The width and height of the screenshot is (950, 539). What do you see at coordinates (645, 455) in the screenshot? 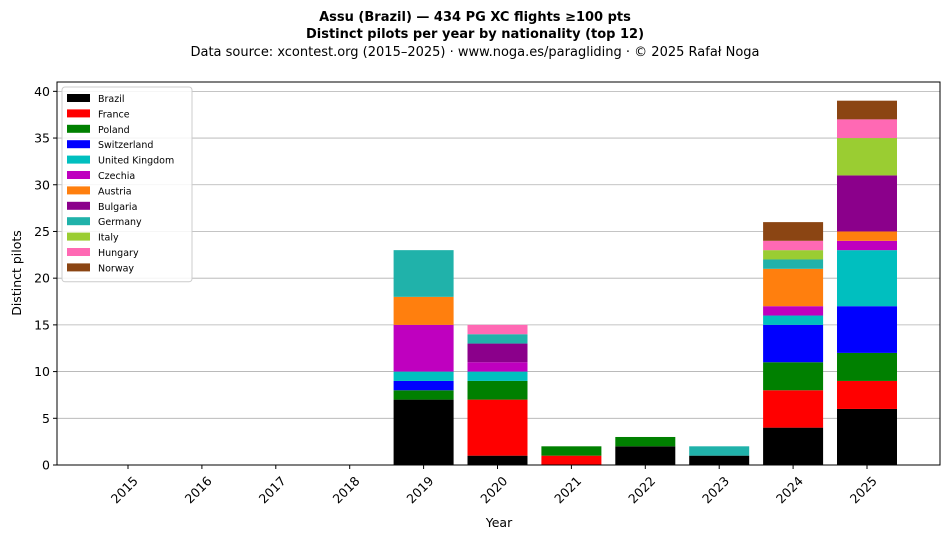
I see `bar-brazil-2022` at bounding box center [645, 455].